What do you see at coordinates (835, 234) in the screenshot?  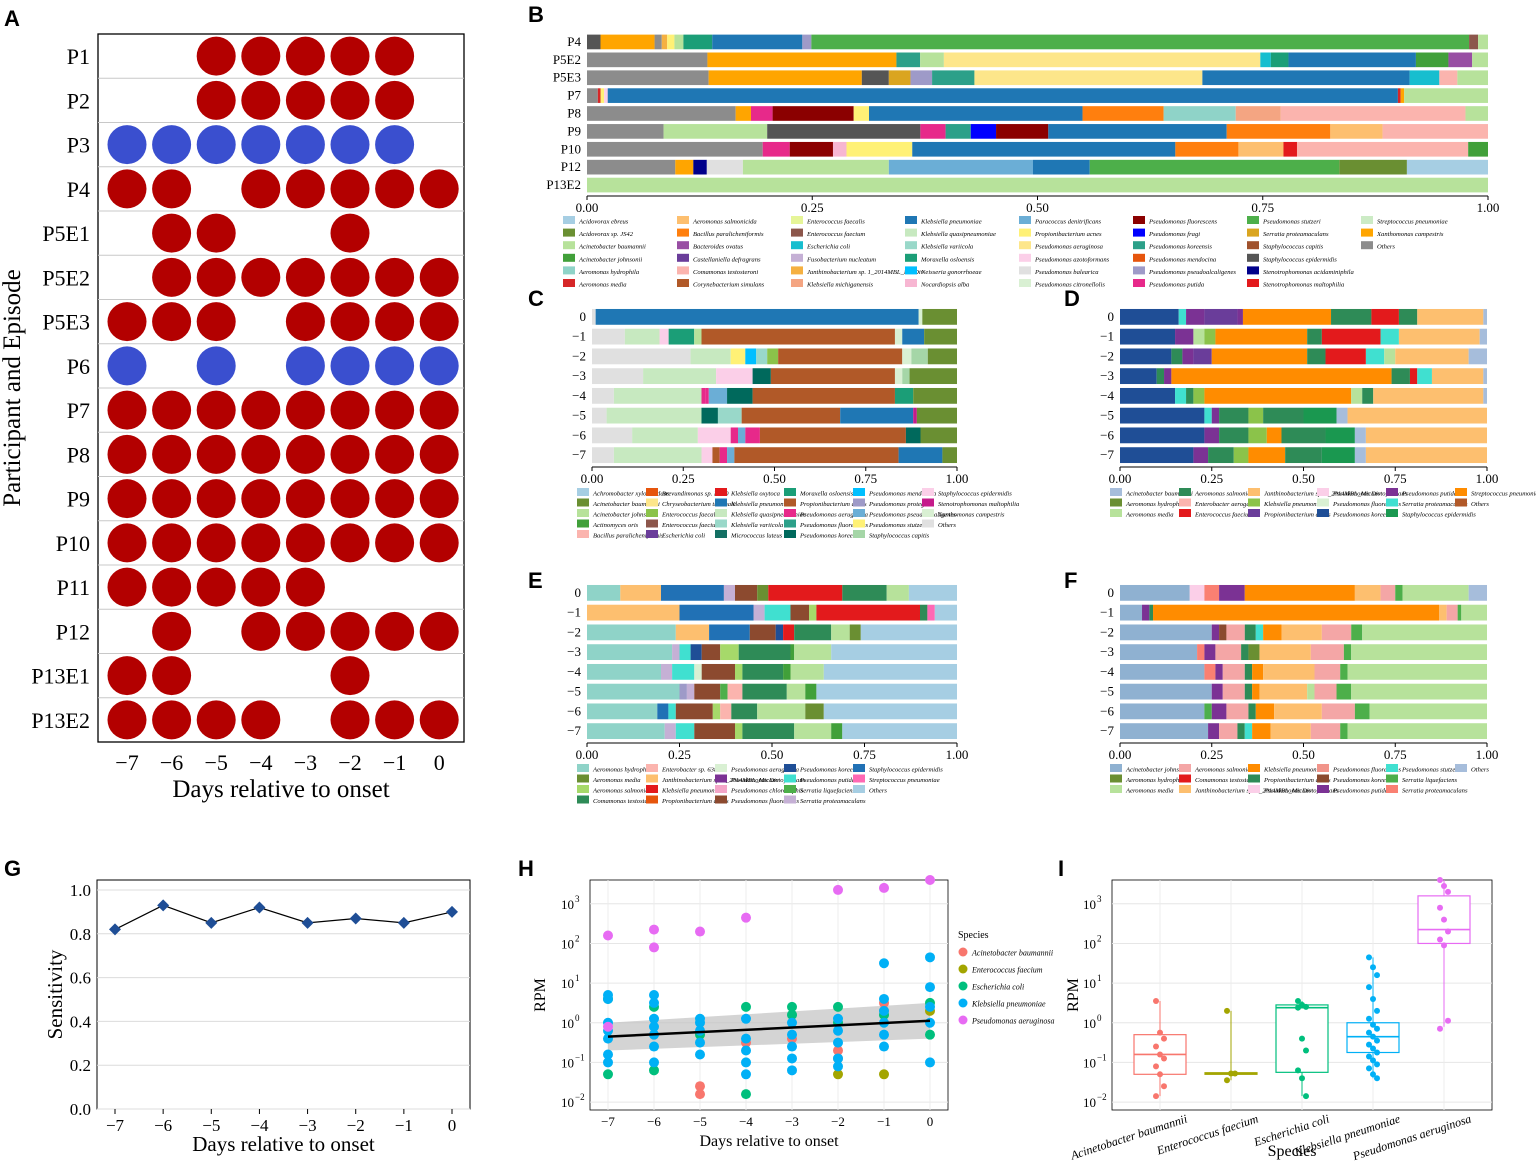 I see `panel-b-legend-entry: Enterococcus faecium` at bounding box center [835, 234].